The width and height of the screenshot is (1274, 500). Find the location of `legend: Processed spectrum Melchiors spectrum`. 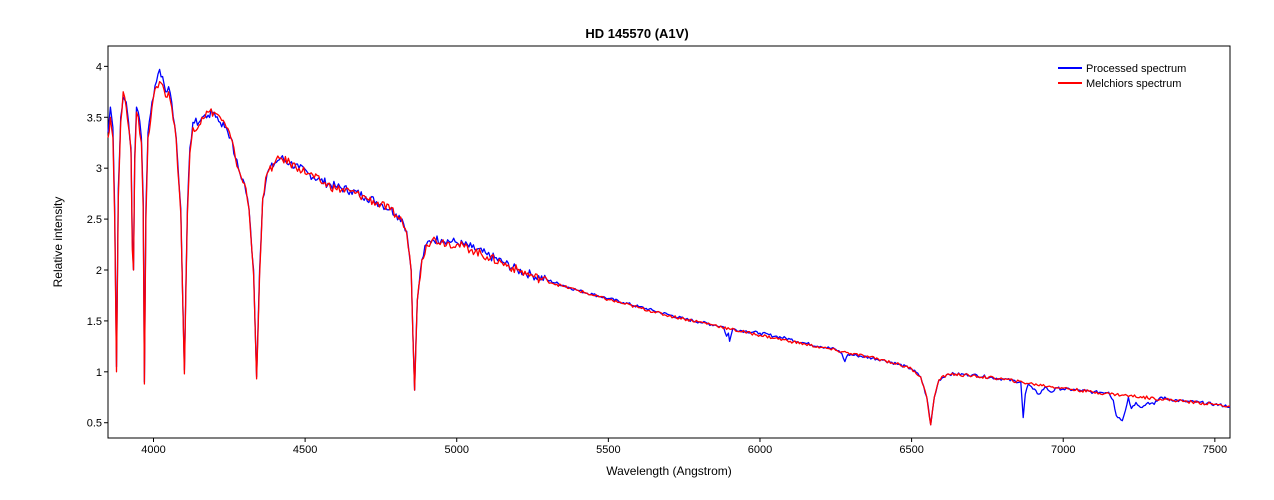

legend: Processed spectrum Melchiors spectrum is located at coordinates (1122, 76).